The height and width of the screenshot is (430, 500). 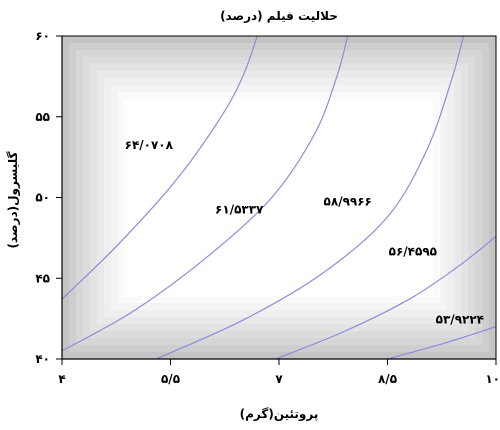 What do you see at coordinates (492, 379) in the screenshot?
I see `x-tick-label: ۱۰` at bounding box center [492, 379].